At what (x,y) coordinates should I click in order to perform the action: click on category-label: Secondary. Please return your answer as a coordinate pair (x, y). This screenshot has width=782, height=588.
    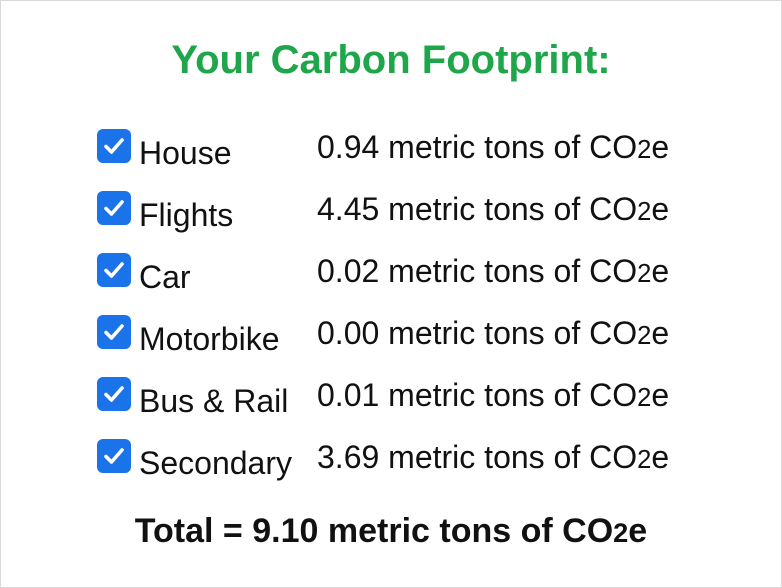
    Looking at the image, I should click on (215, 463).